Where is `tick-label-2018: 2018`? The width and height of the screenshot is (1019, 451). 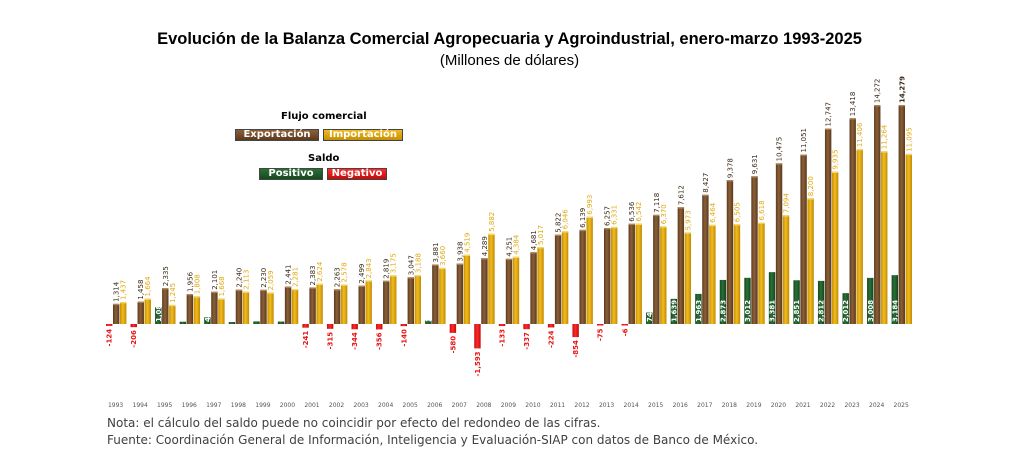 tick-label-2018: 2018 is located at coordinates (729, 405).